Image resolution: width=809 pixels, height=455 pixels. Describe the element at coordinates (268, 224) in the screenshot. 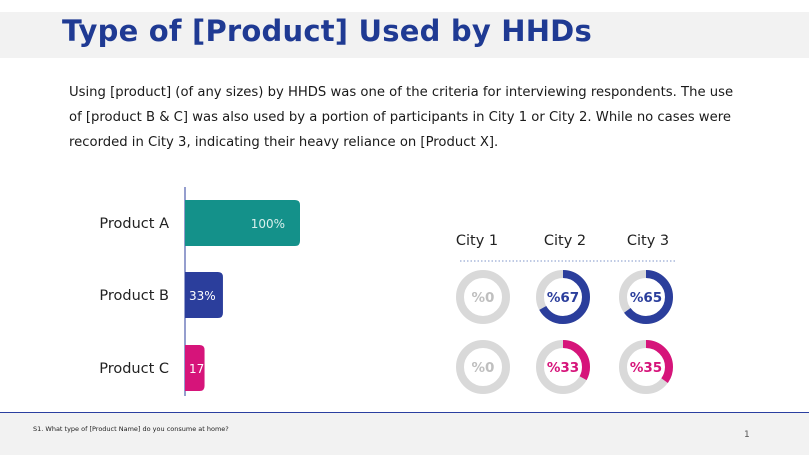

I see `bar-value-label: 100%` at that location.